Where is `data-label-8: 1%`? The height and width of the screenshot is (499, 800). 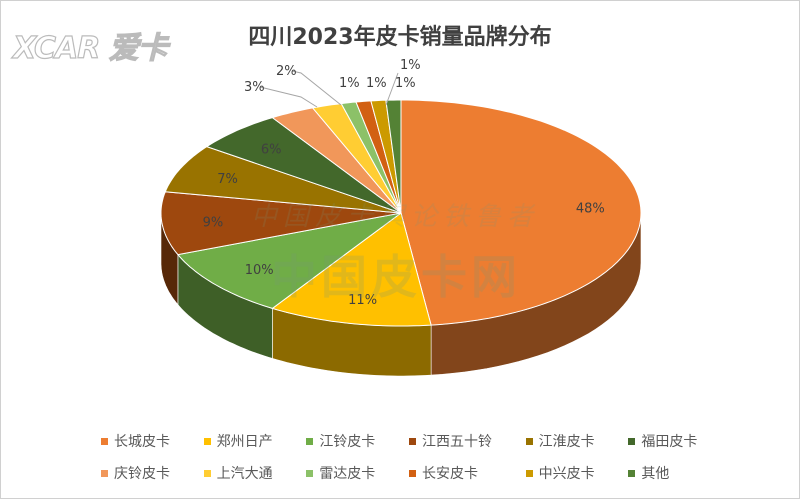
data-label-8: 1% is located at coordinates (349, 83).